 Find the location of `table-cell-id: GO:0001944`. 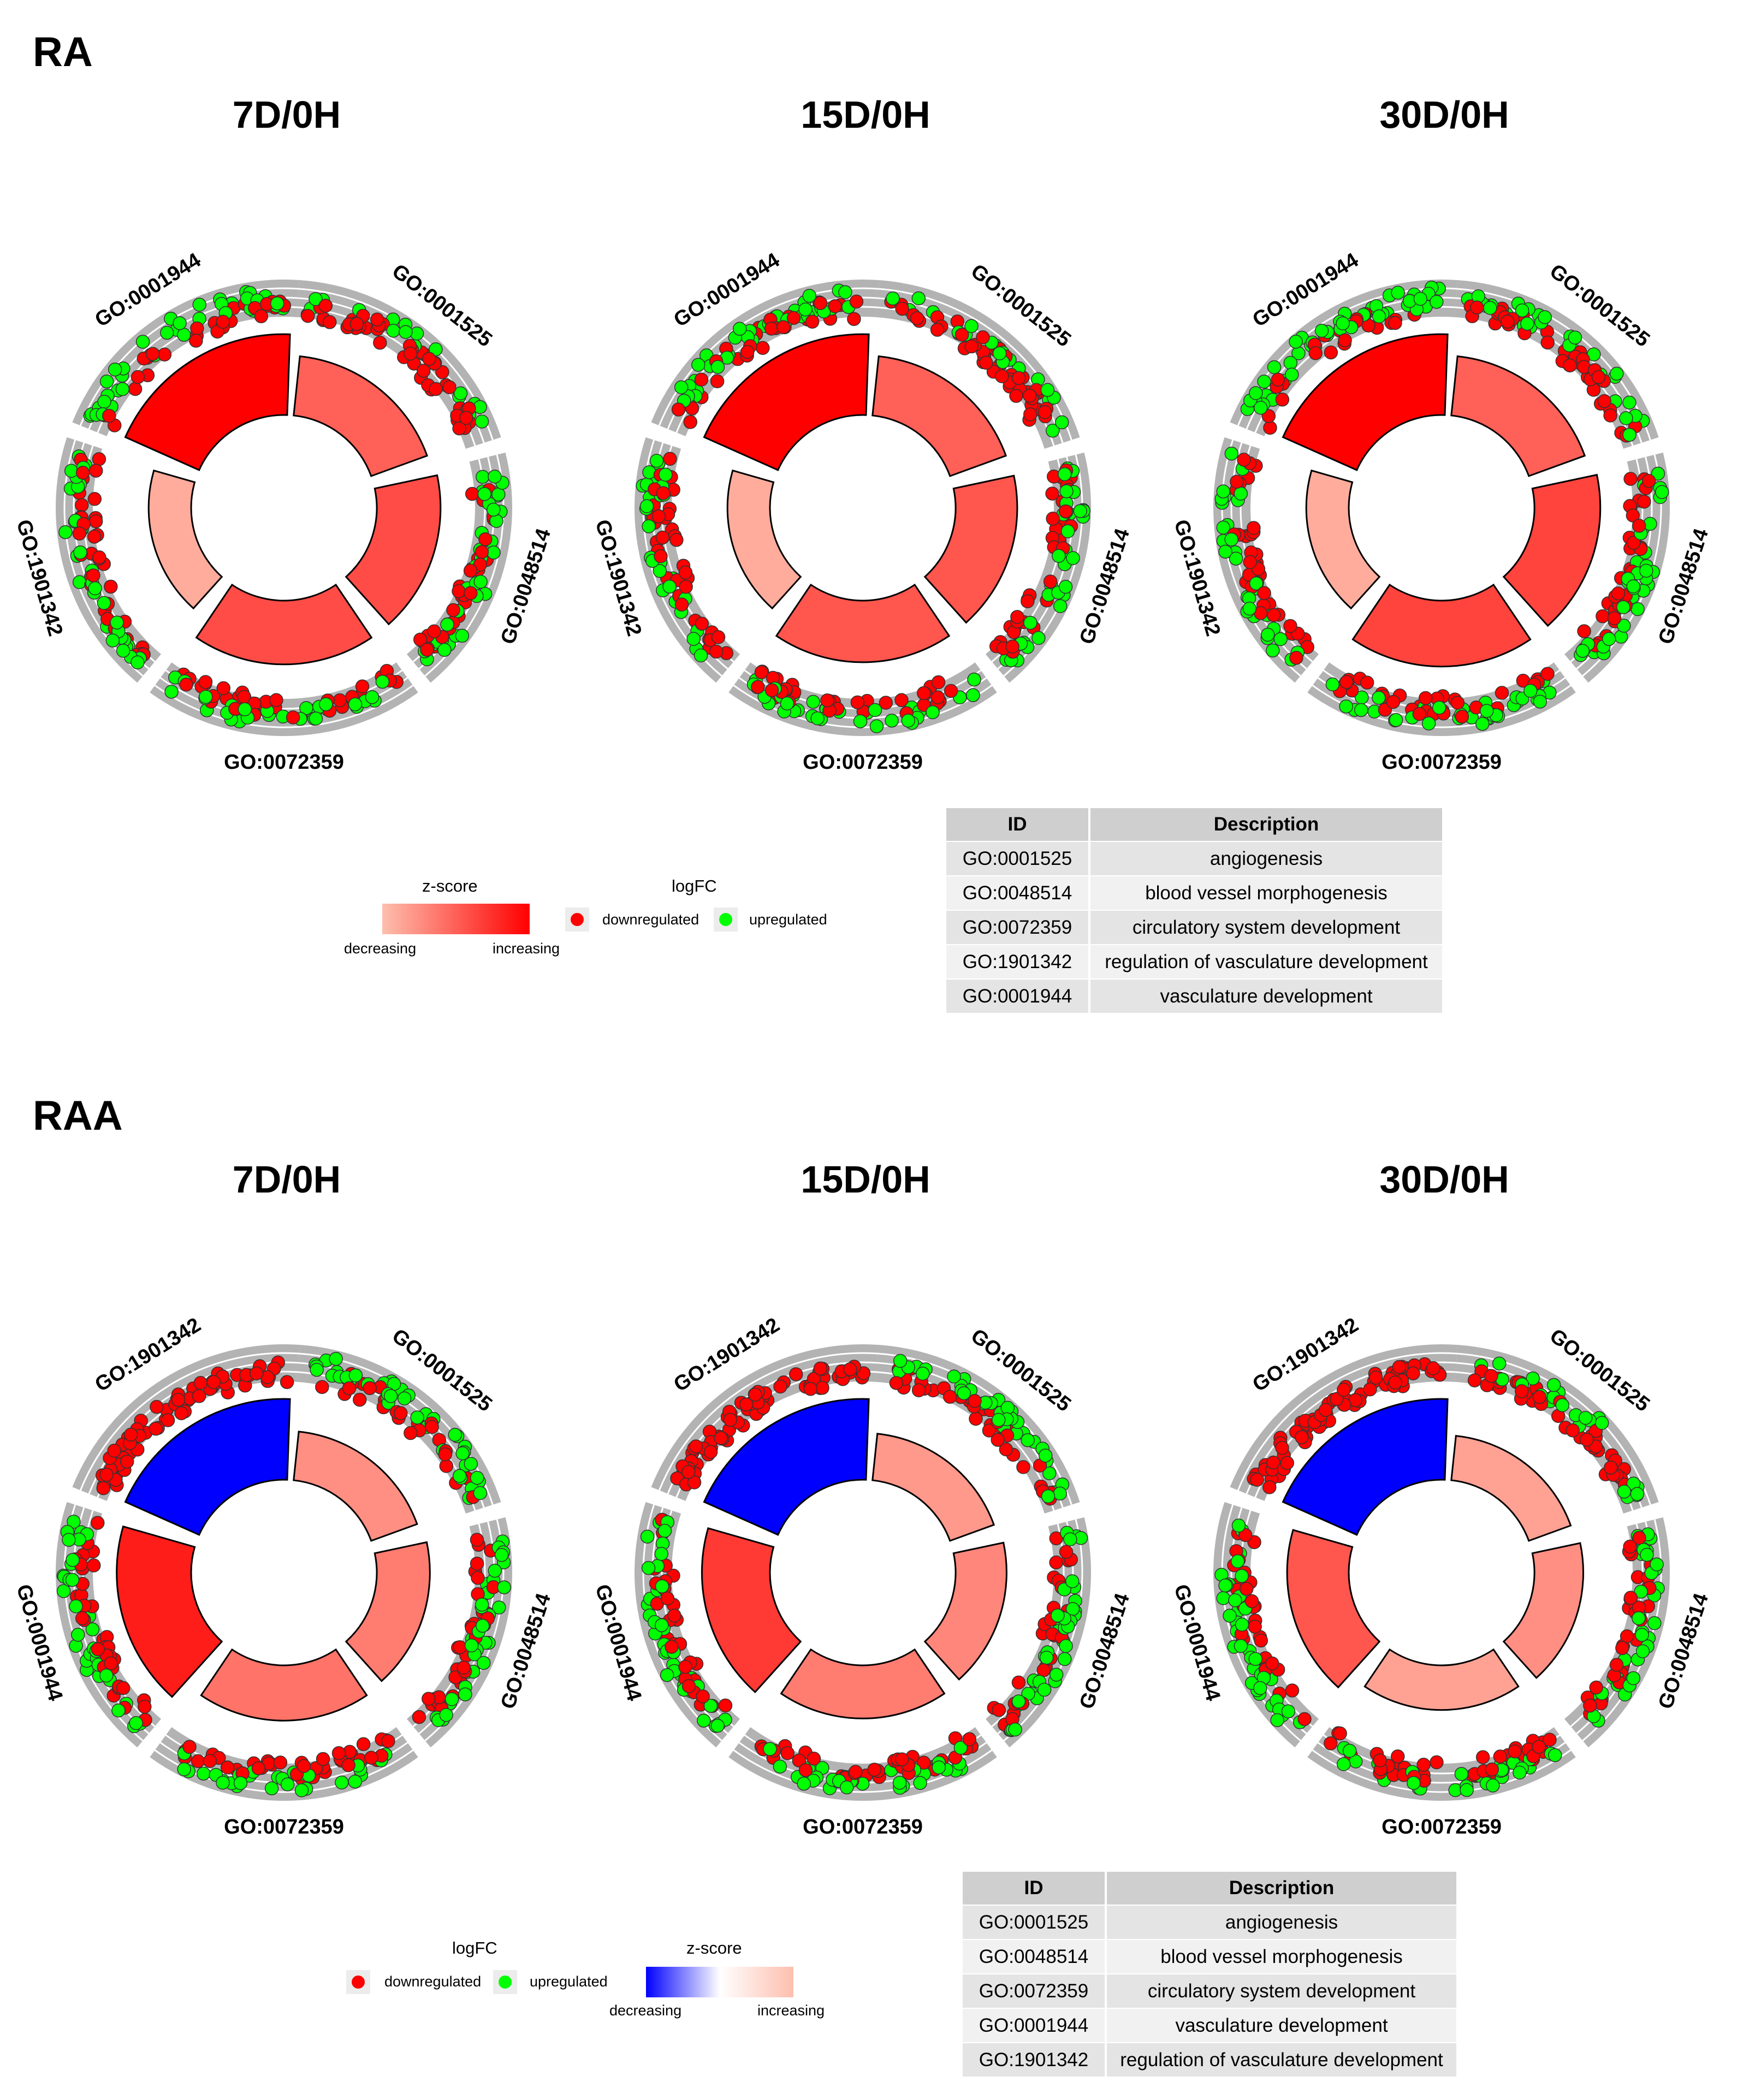

table-cell-id: GO:0001944 is located at coordinates (1035, 2025).